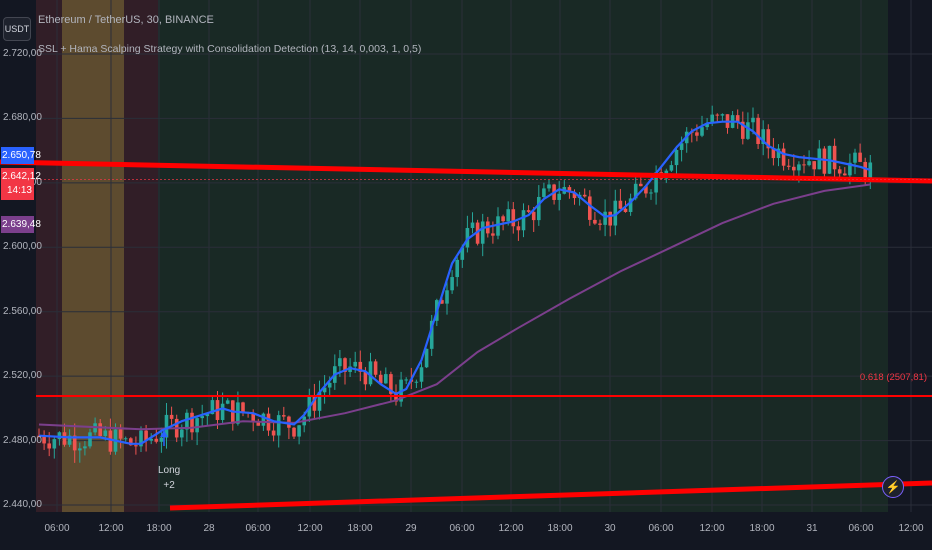 The width and height of the screenshot is (932, 550). I want to click on long-signal-text: Long, so click(169, 470).